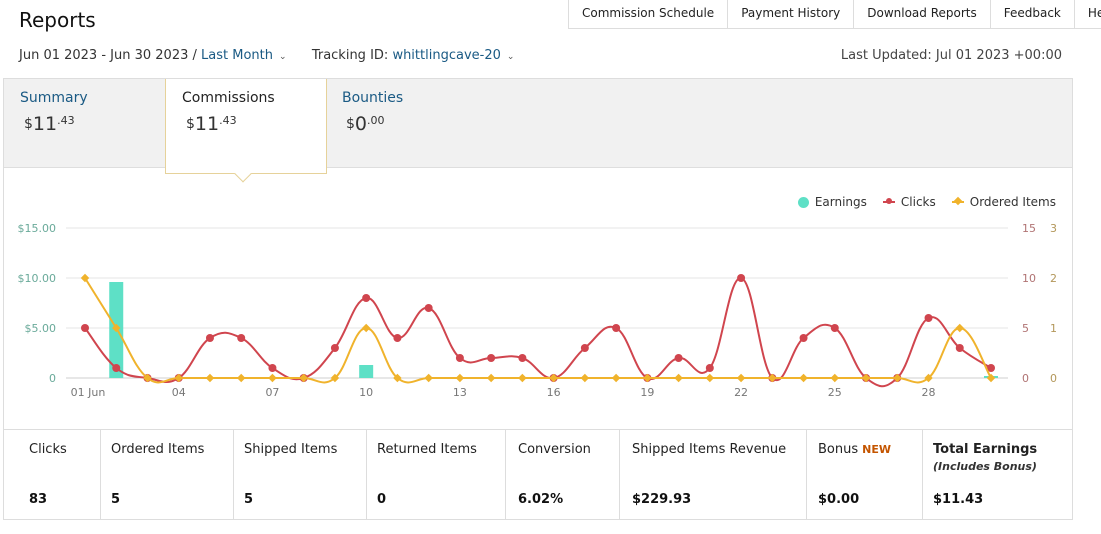  What do you see at coordinates (52, 378) in the screenshot?
I see `y-tick-left: 0` at bounding box center [52, 378].